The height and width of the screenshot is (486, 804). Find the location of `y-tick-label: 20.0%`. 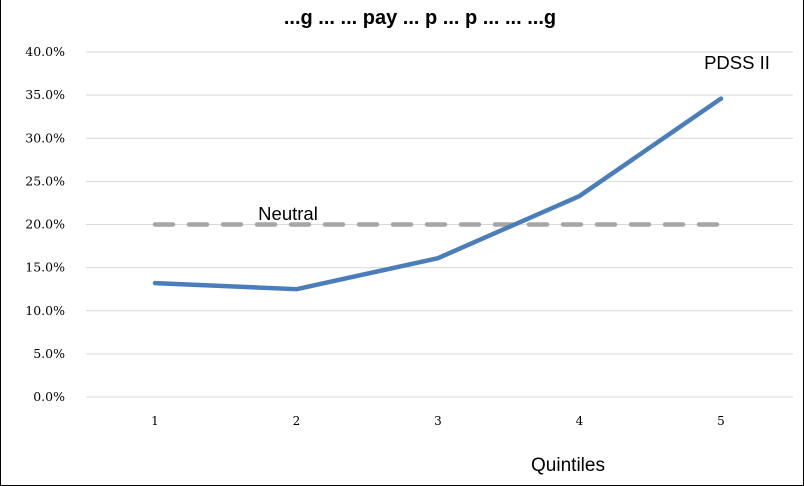

y-tick-label: 20.0% is located at coordinates (45, 224).